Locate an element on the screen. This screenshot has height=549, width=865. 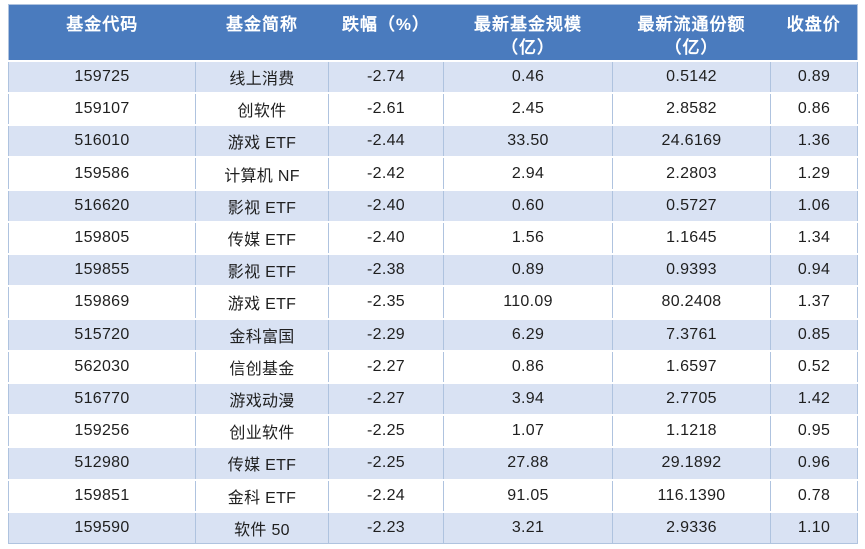
table-cell: 6.29 is located at coordinates (528, 334).